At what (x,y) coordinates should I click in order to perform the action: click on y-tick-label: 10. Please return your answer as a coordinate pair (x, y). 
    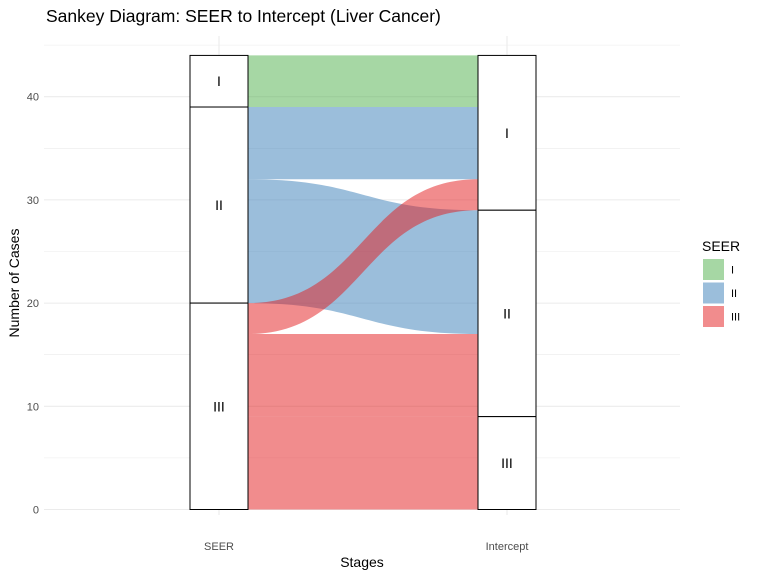
    Looking at the image, I should click on (33, 407).